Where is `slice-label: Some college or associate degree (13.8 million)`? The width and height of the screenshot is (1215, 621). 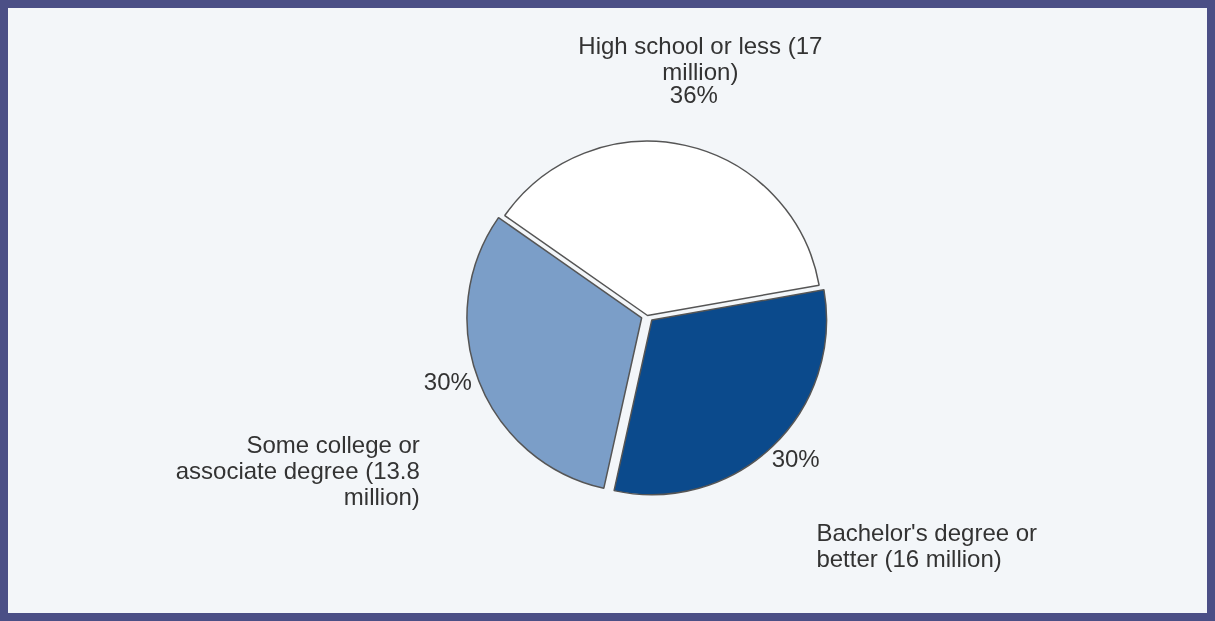 slice-label: Some college or associate degree (13.8 million) is located at coordinates (297, 470).